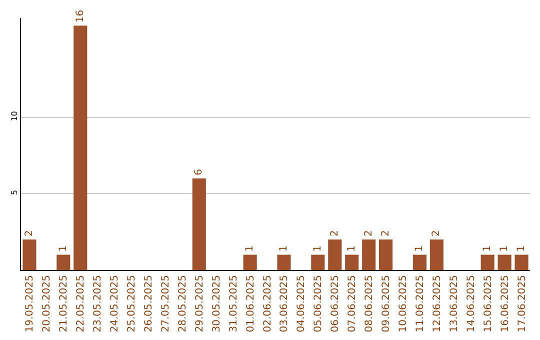 The height and width of the screenshot is (340, 540). Describe the element at coordinates (505, 303) in the screenshot. I see `x-tick-label: 16.06.2025` at that location.